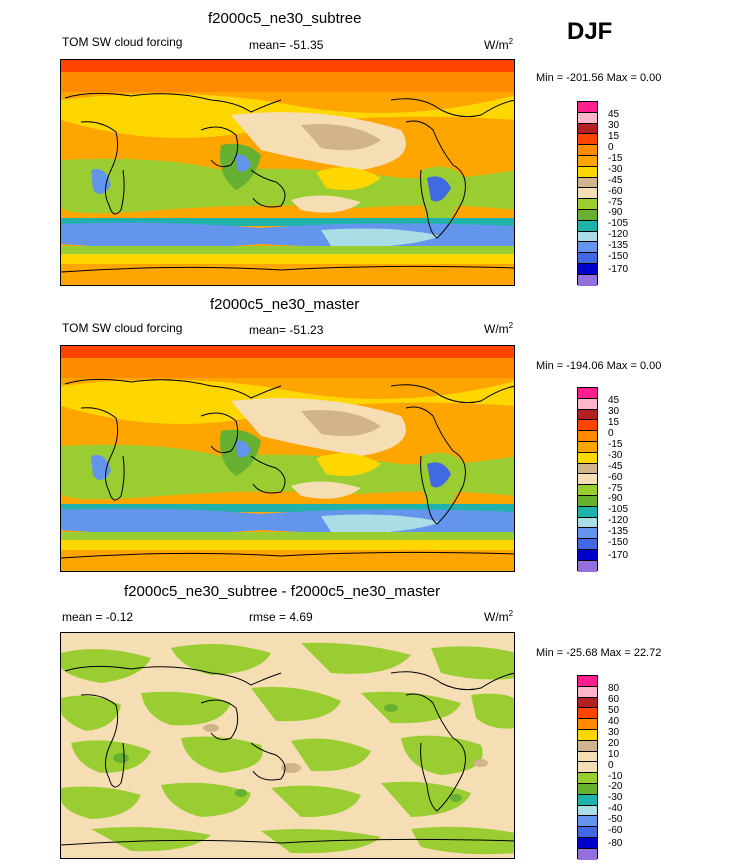  Describe the element at coordinates (614, 136) in the screenshot. I see `panel1-scale-label: 15` at that location.